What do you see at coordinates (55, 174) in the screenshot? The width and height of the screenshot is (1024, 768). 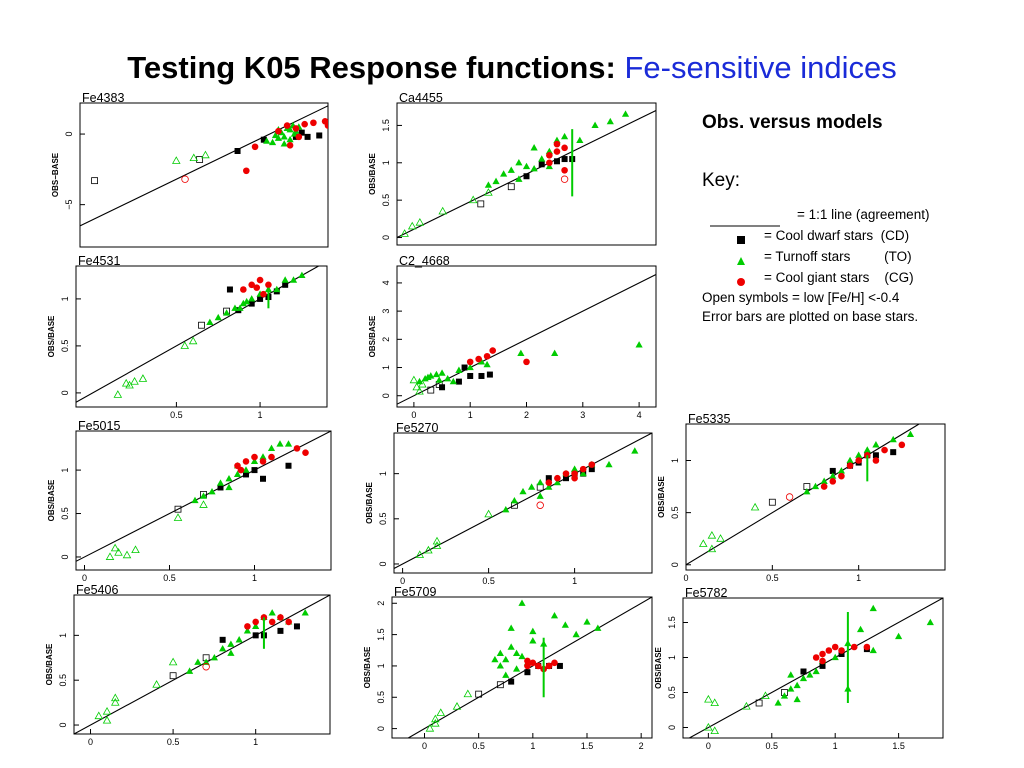 I see `y-axis-label: OBS−BASE` at bounding box center [55, 174].